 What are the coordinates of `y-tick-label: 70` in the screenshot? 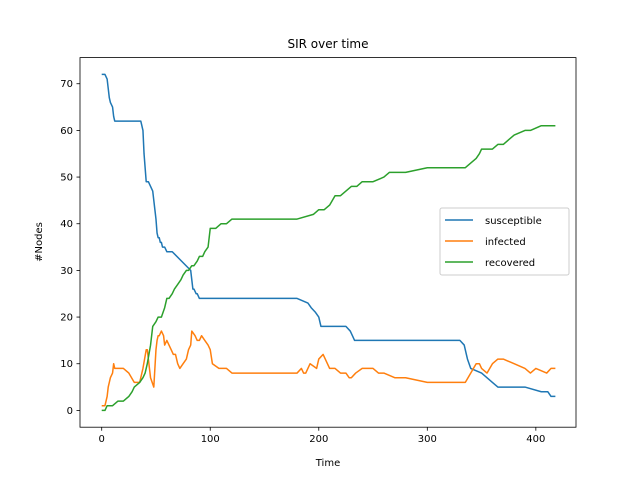 It's located at (66, 84).